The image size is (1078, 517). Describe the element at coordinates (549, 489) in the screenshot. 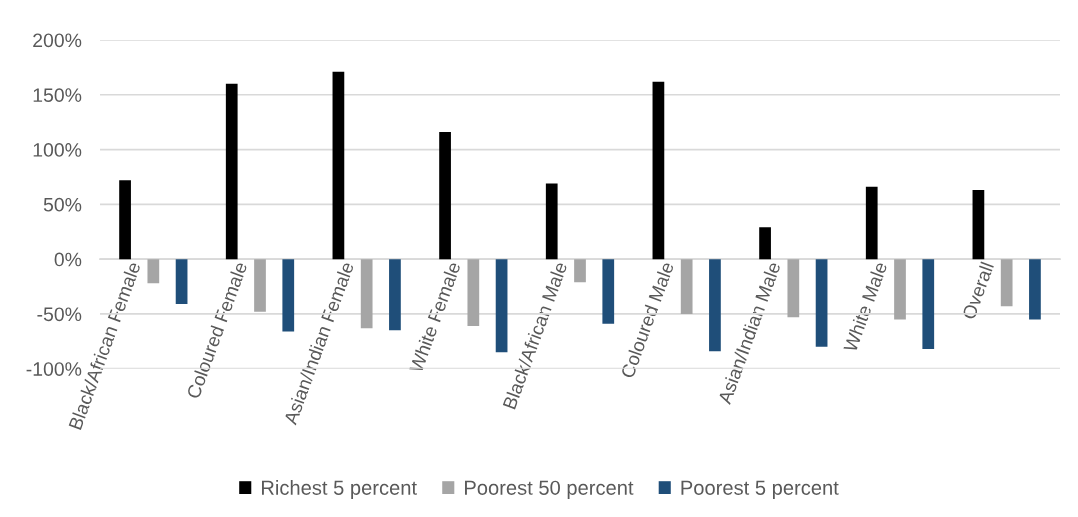

I see `legend-label: Poorest 50 percent` at that location.